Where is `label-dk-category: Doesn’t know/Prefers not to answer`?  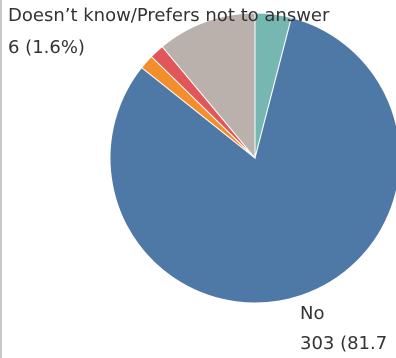
label-dk-category: Doesn’t know/Prefers not to answer is located at coordinates (169, 15).